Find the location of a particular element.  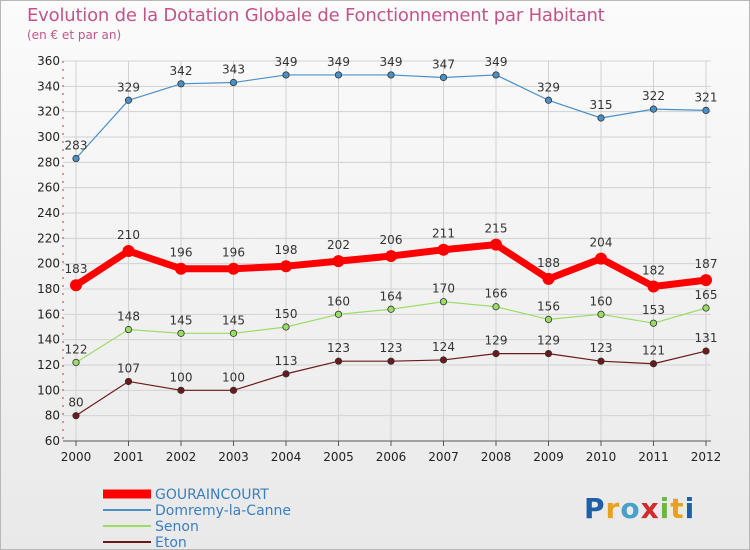

y-tick-label: 180 is located at coordinates (48, 289).